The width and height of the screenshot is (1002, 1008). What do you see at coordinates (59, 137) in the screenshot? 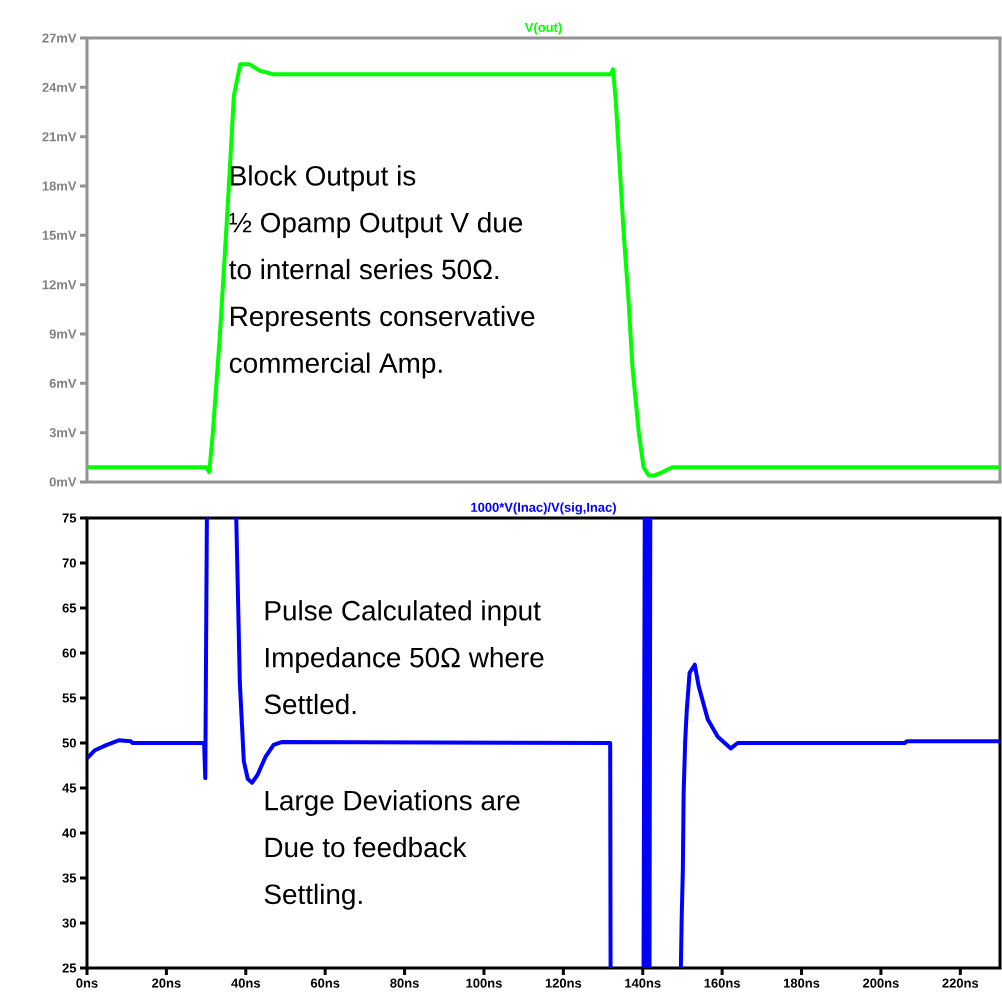
I see `y-tick-label: 21mV` at bounding box center [59, 137].